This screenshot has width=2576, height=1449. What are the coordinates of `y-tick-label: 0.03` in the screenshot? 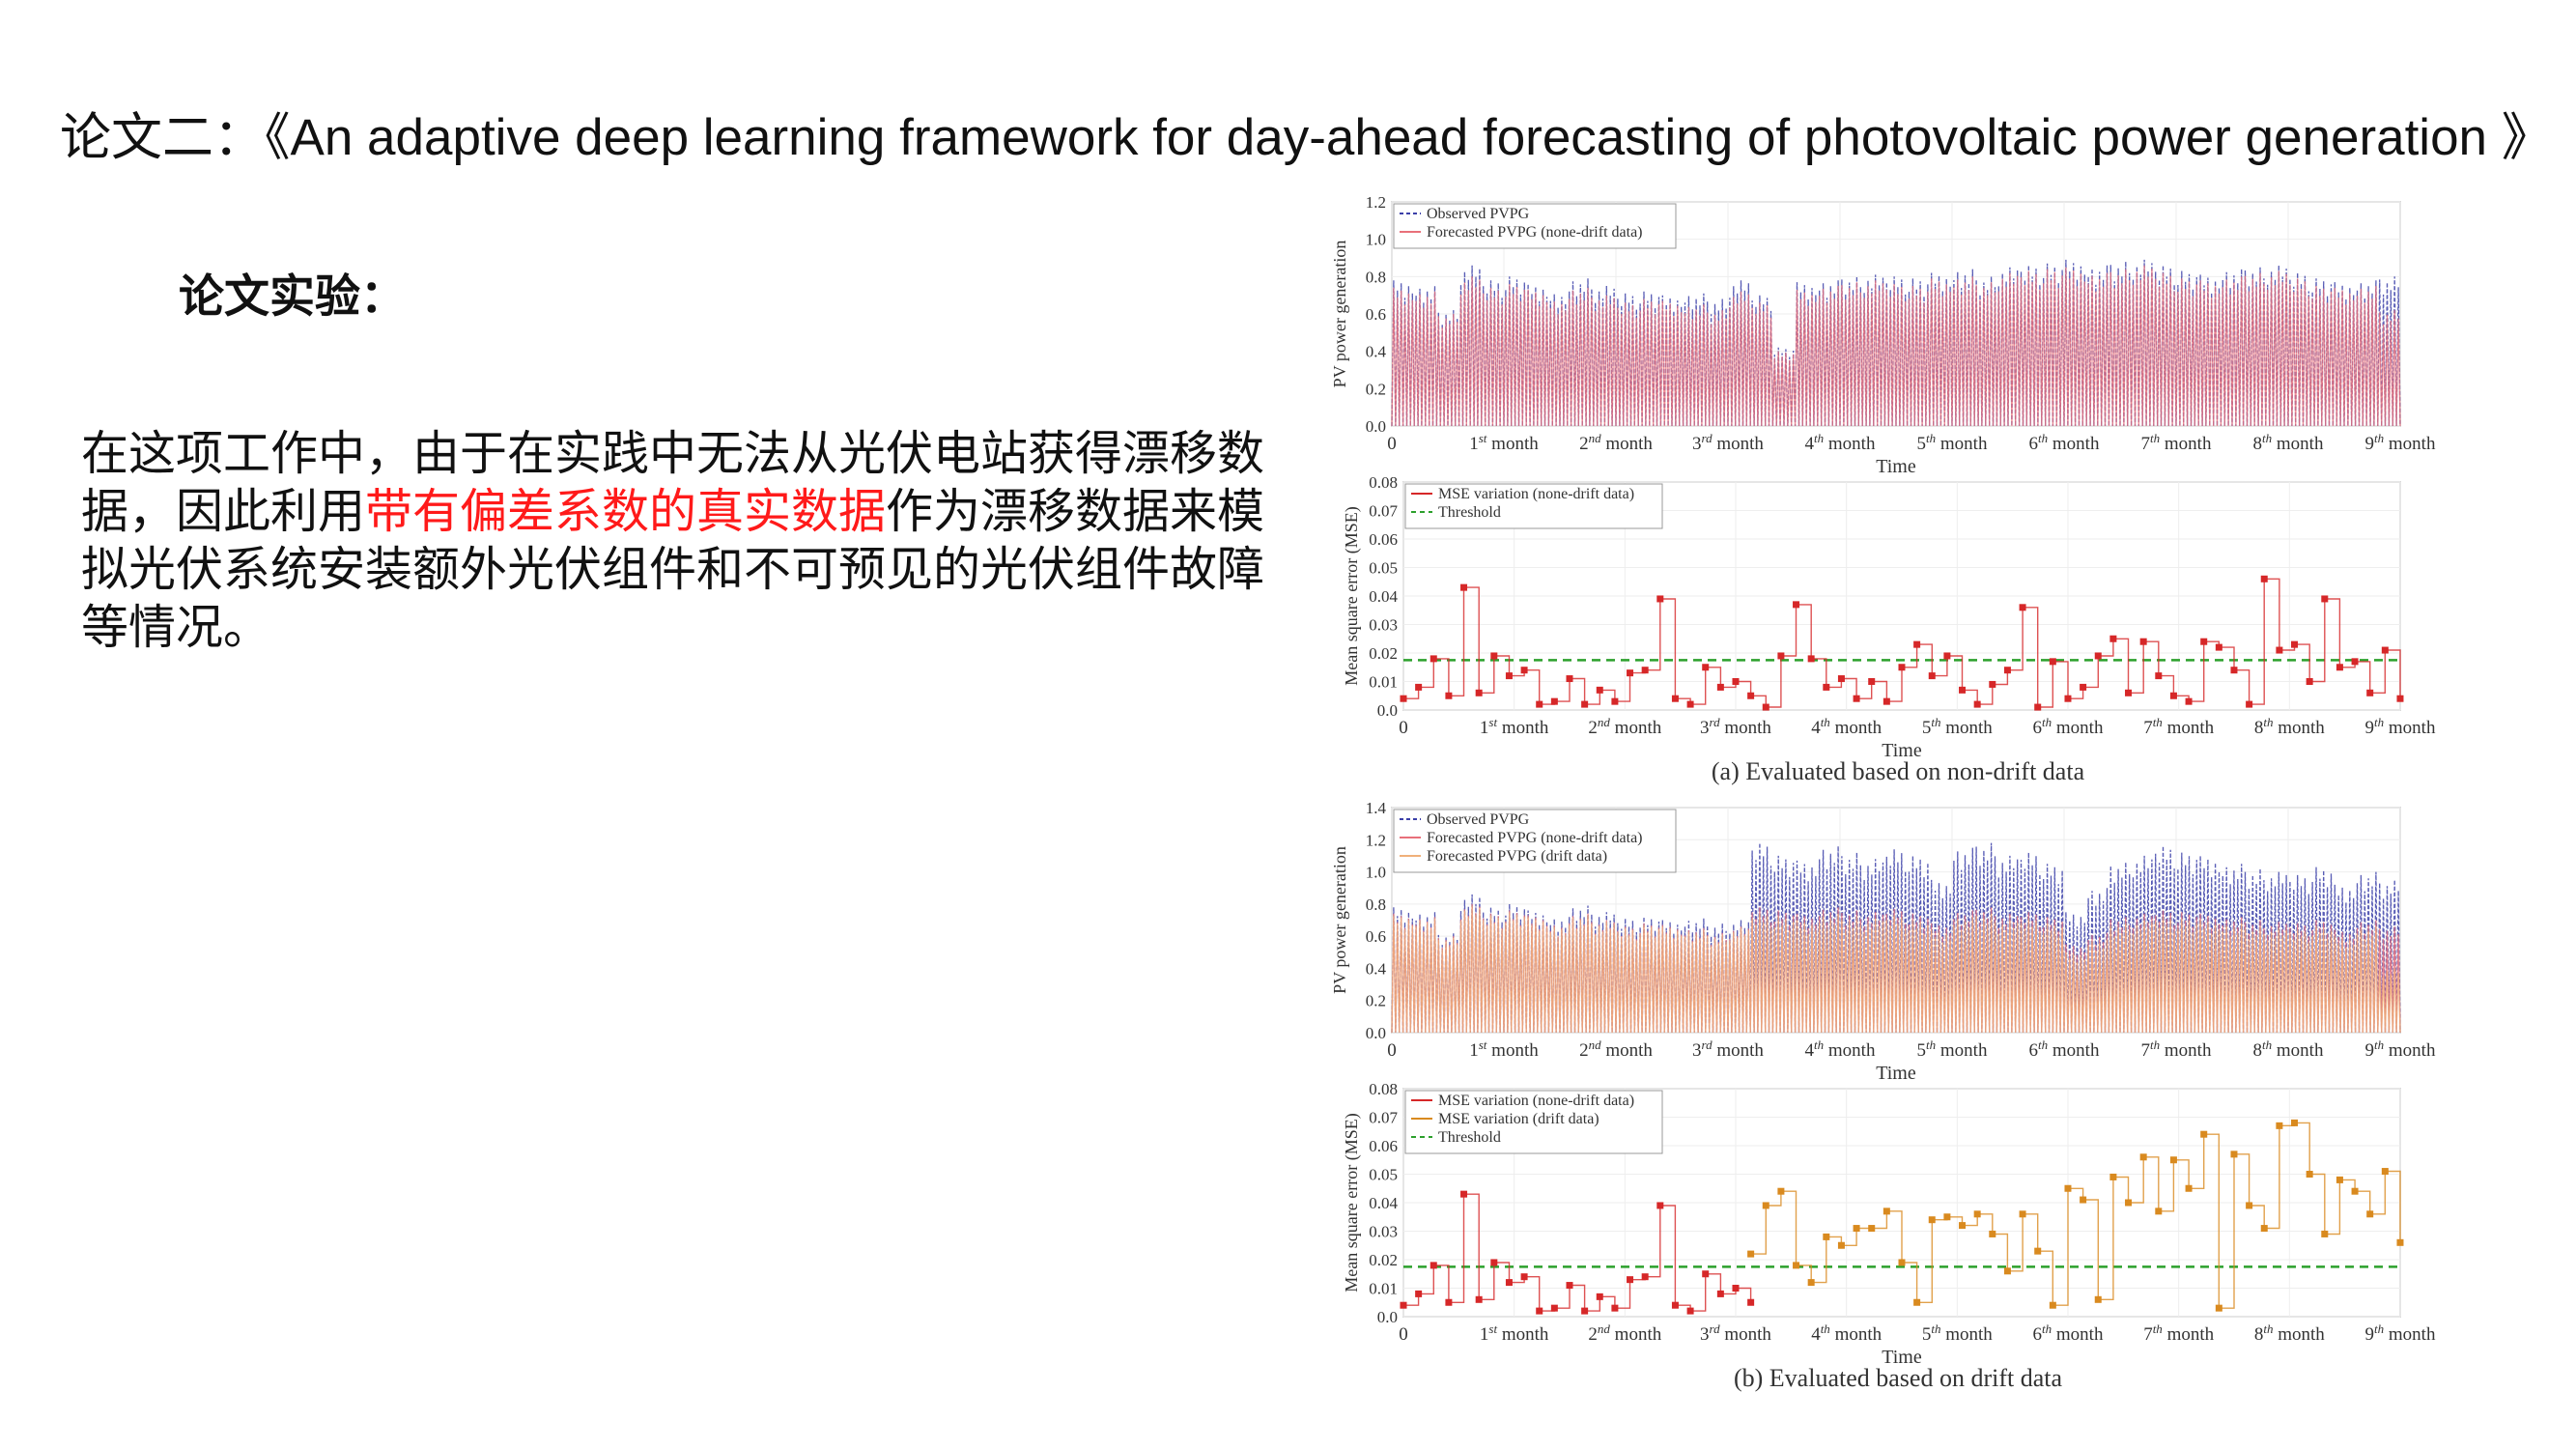 It's located at (1383, 625).